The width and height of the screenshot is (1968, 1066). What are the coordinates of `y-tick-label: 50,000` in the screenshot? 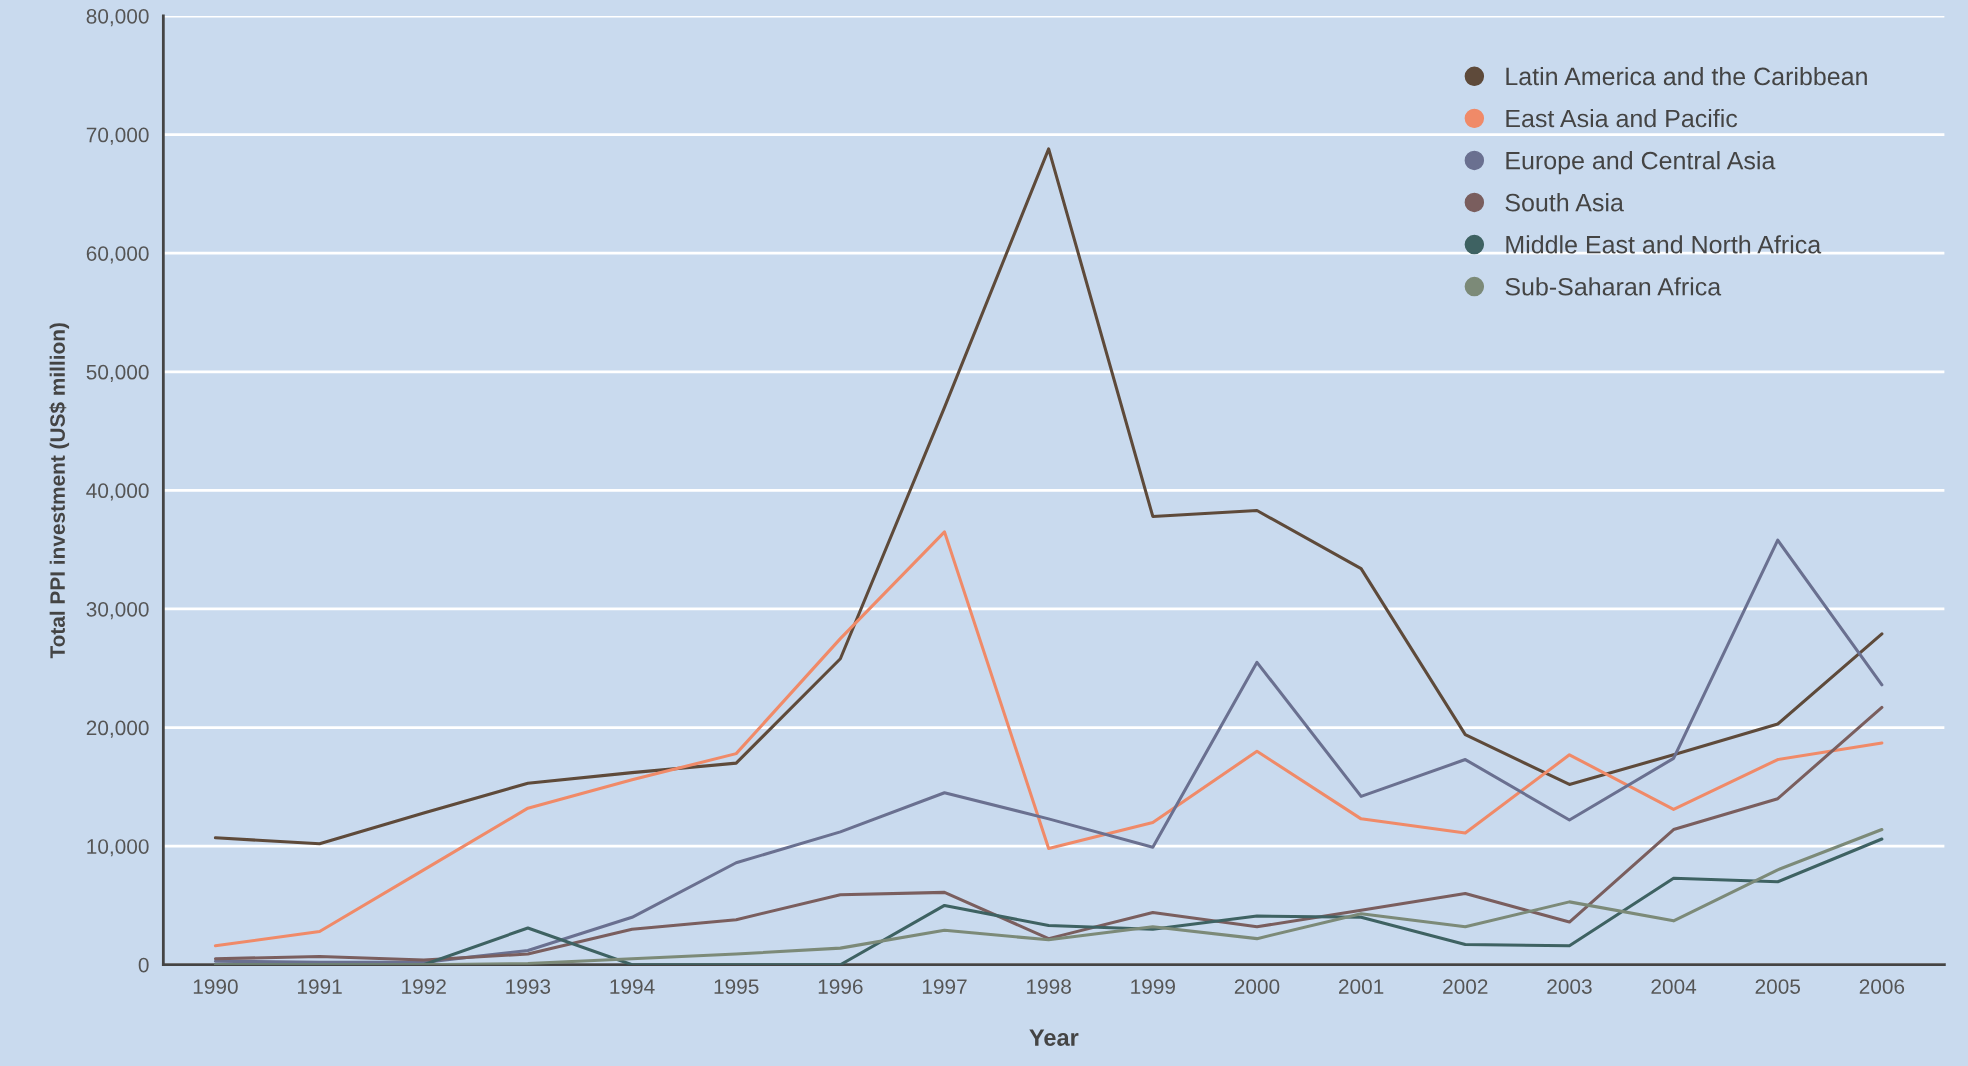 It's located at (117, 373).